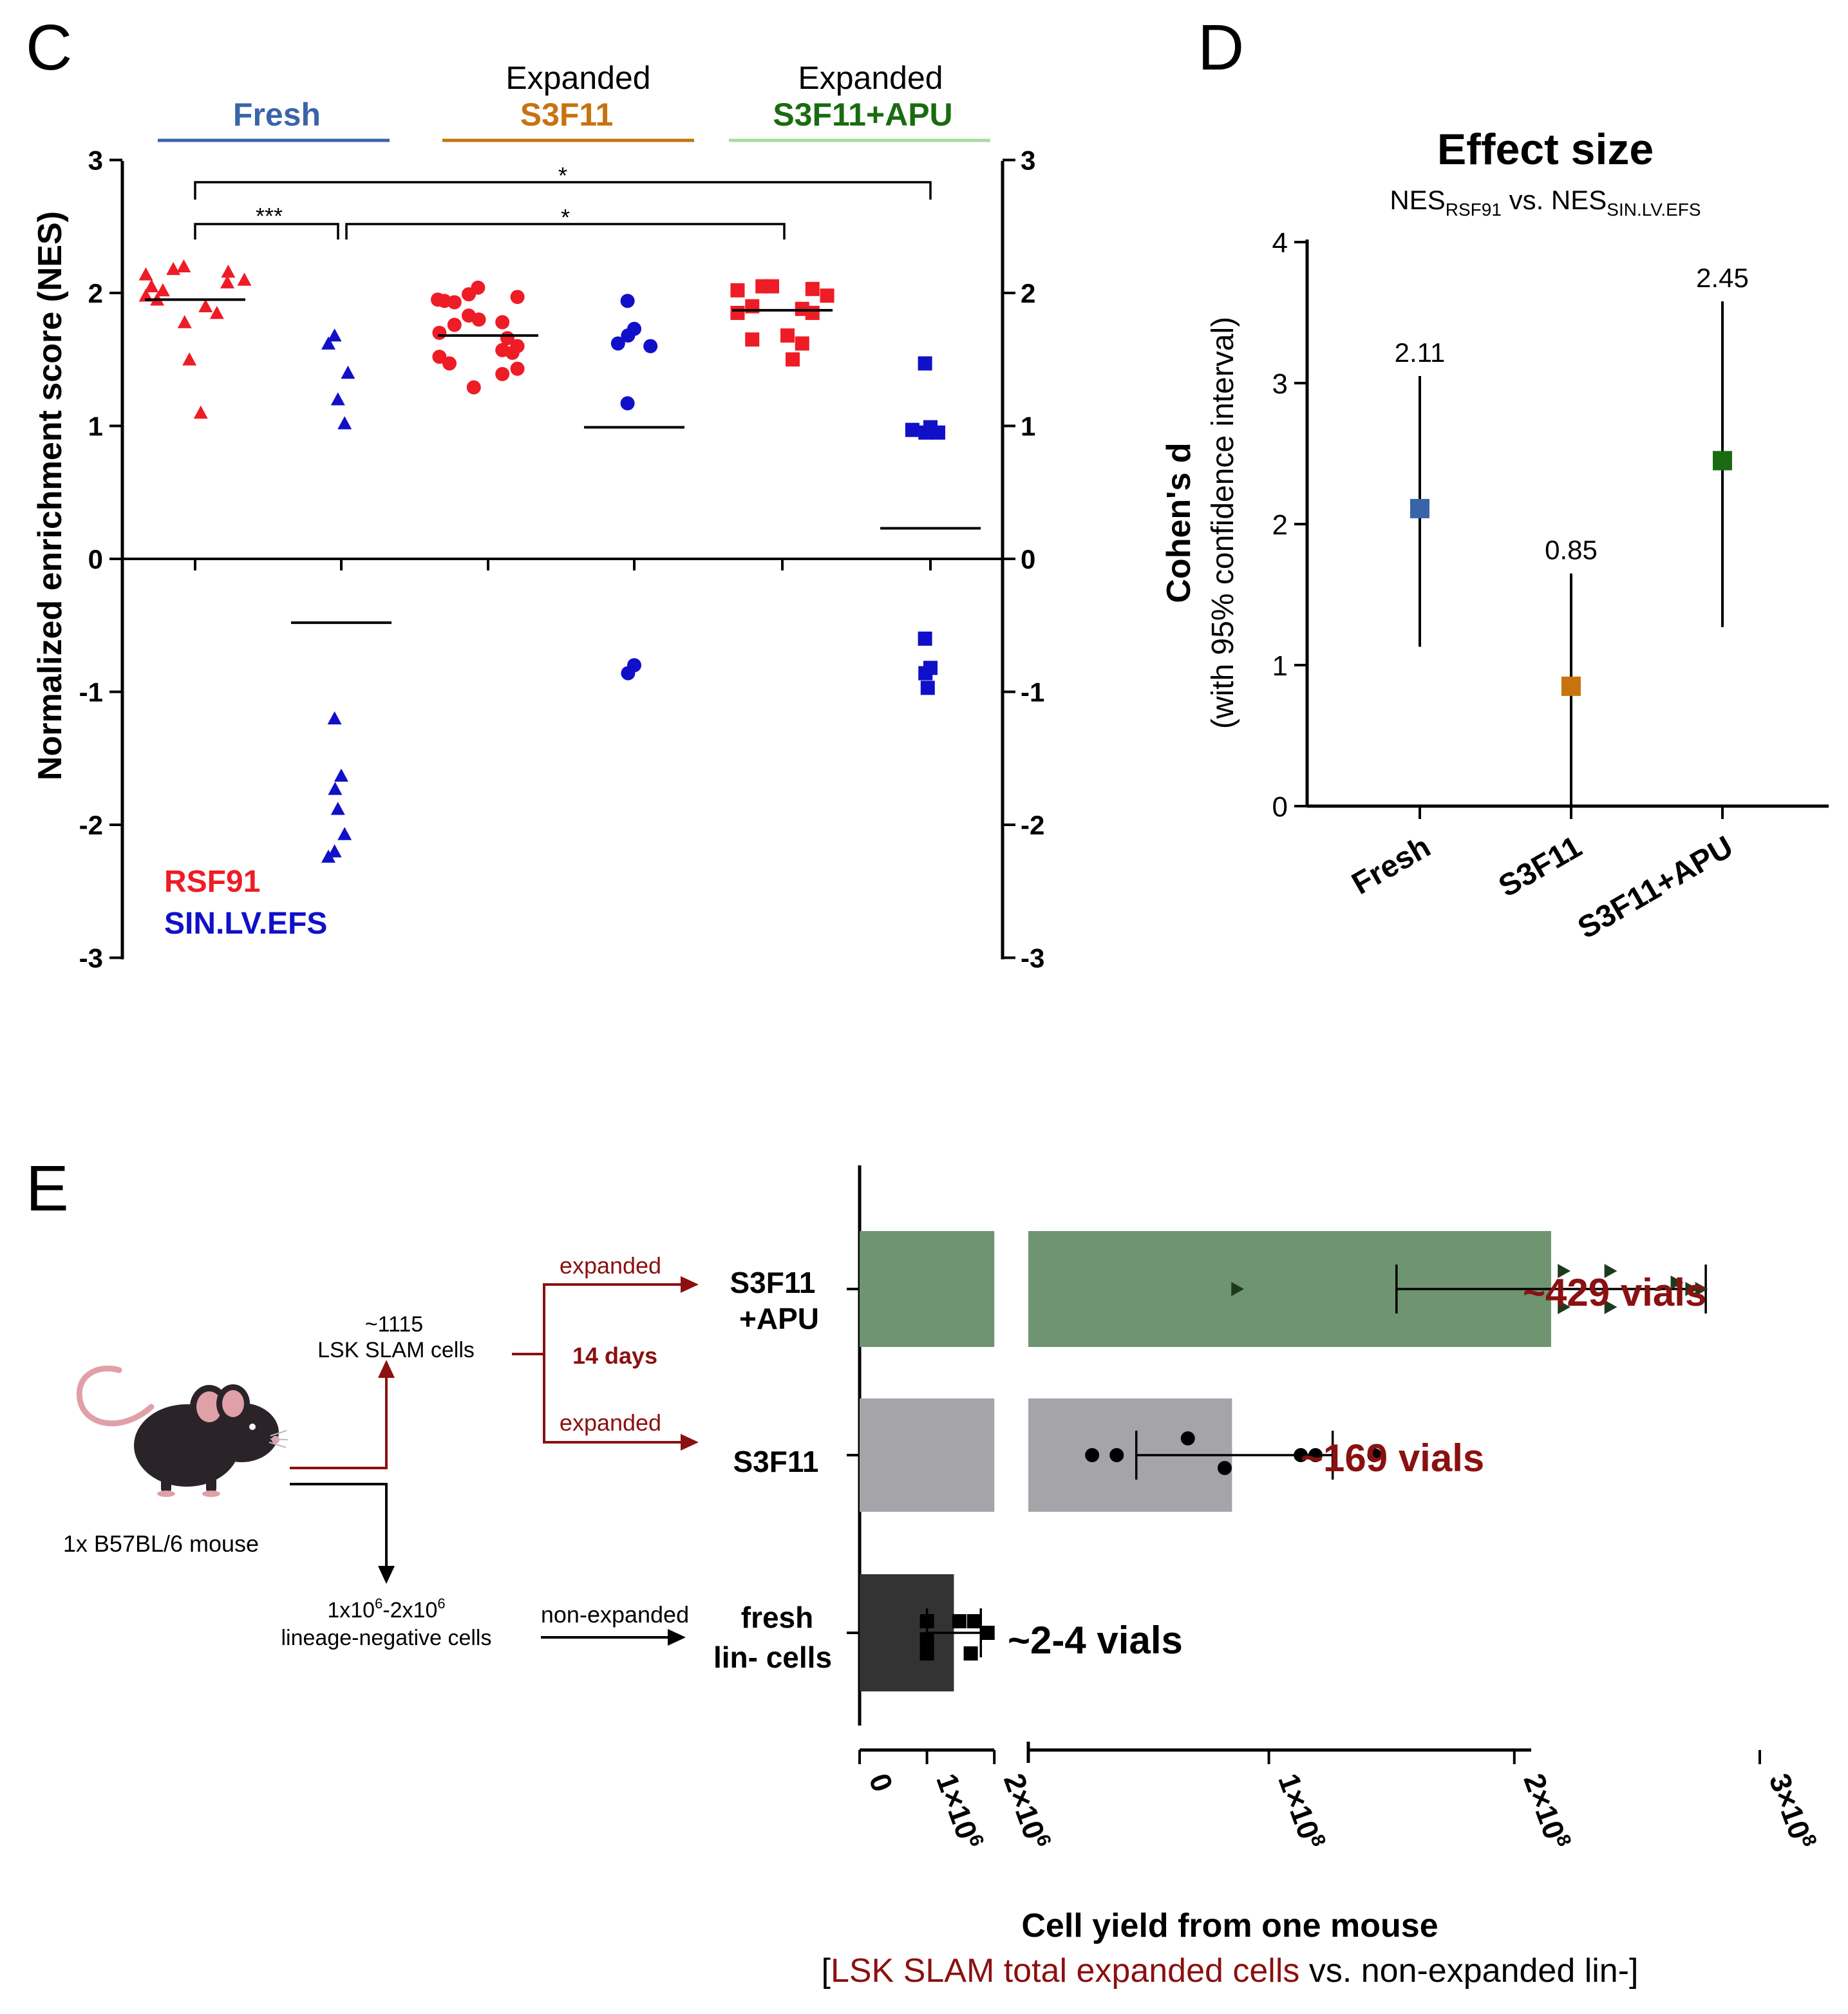 This screenshot has width=1848, height=2014. I want to click on e-x-axis: 0 1×106 2×106 1×108 2×108 3×108, so click(1339, 1798).